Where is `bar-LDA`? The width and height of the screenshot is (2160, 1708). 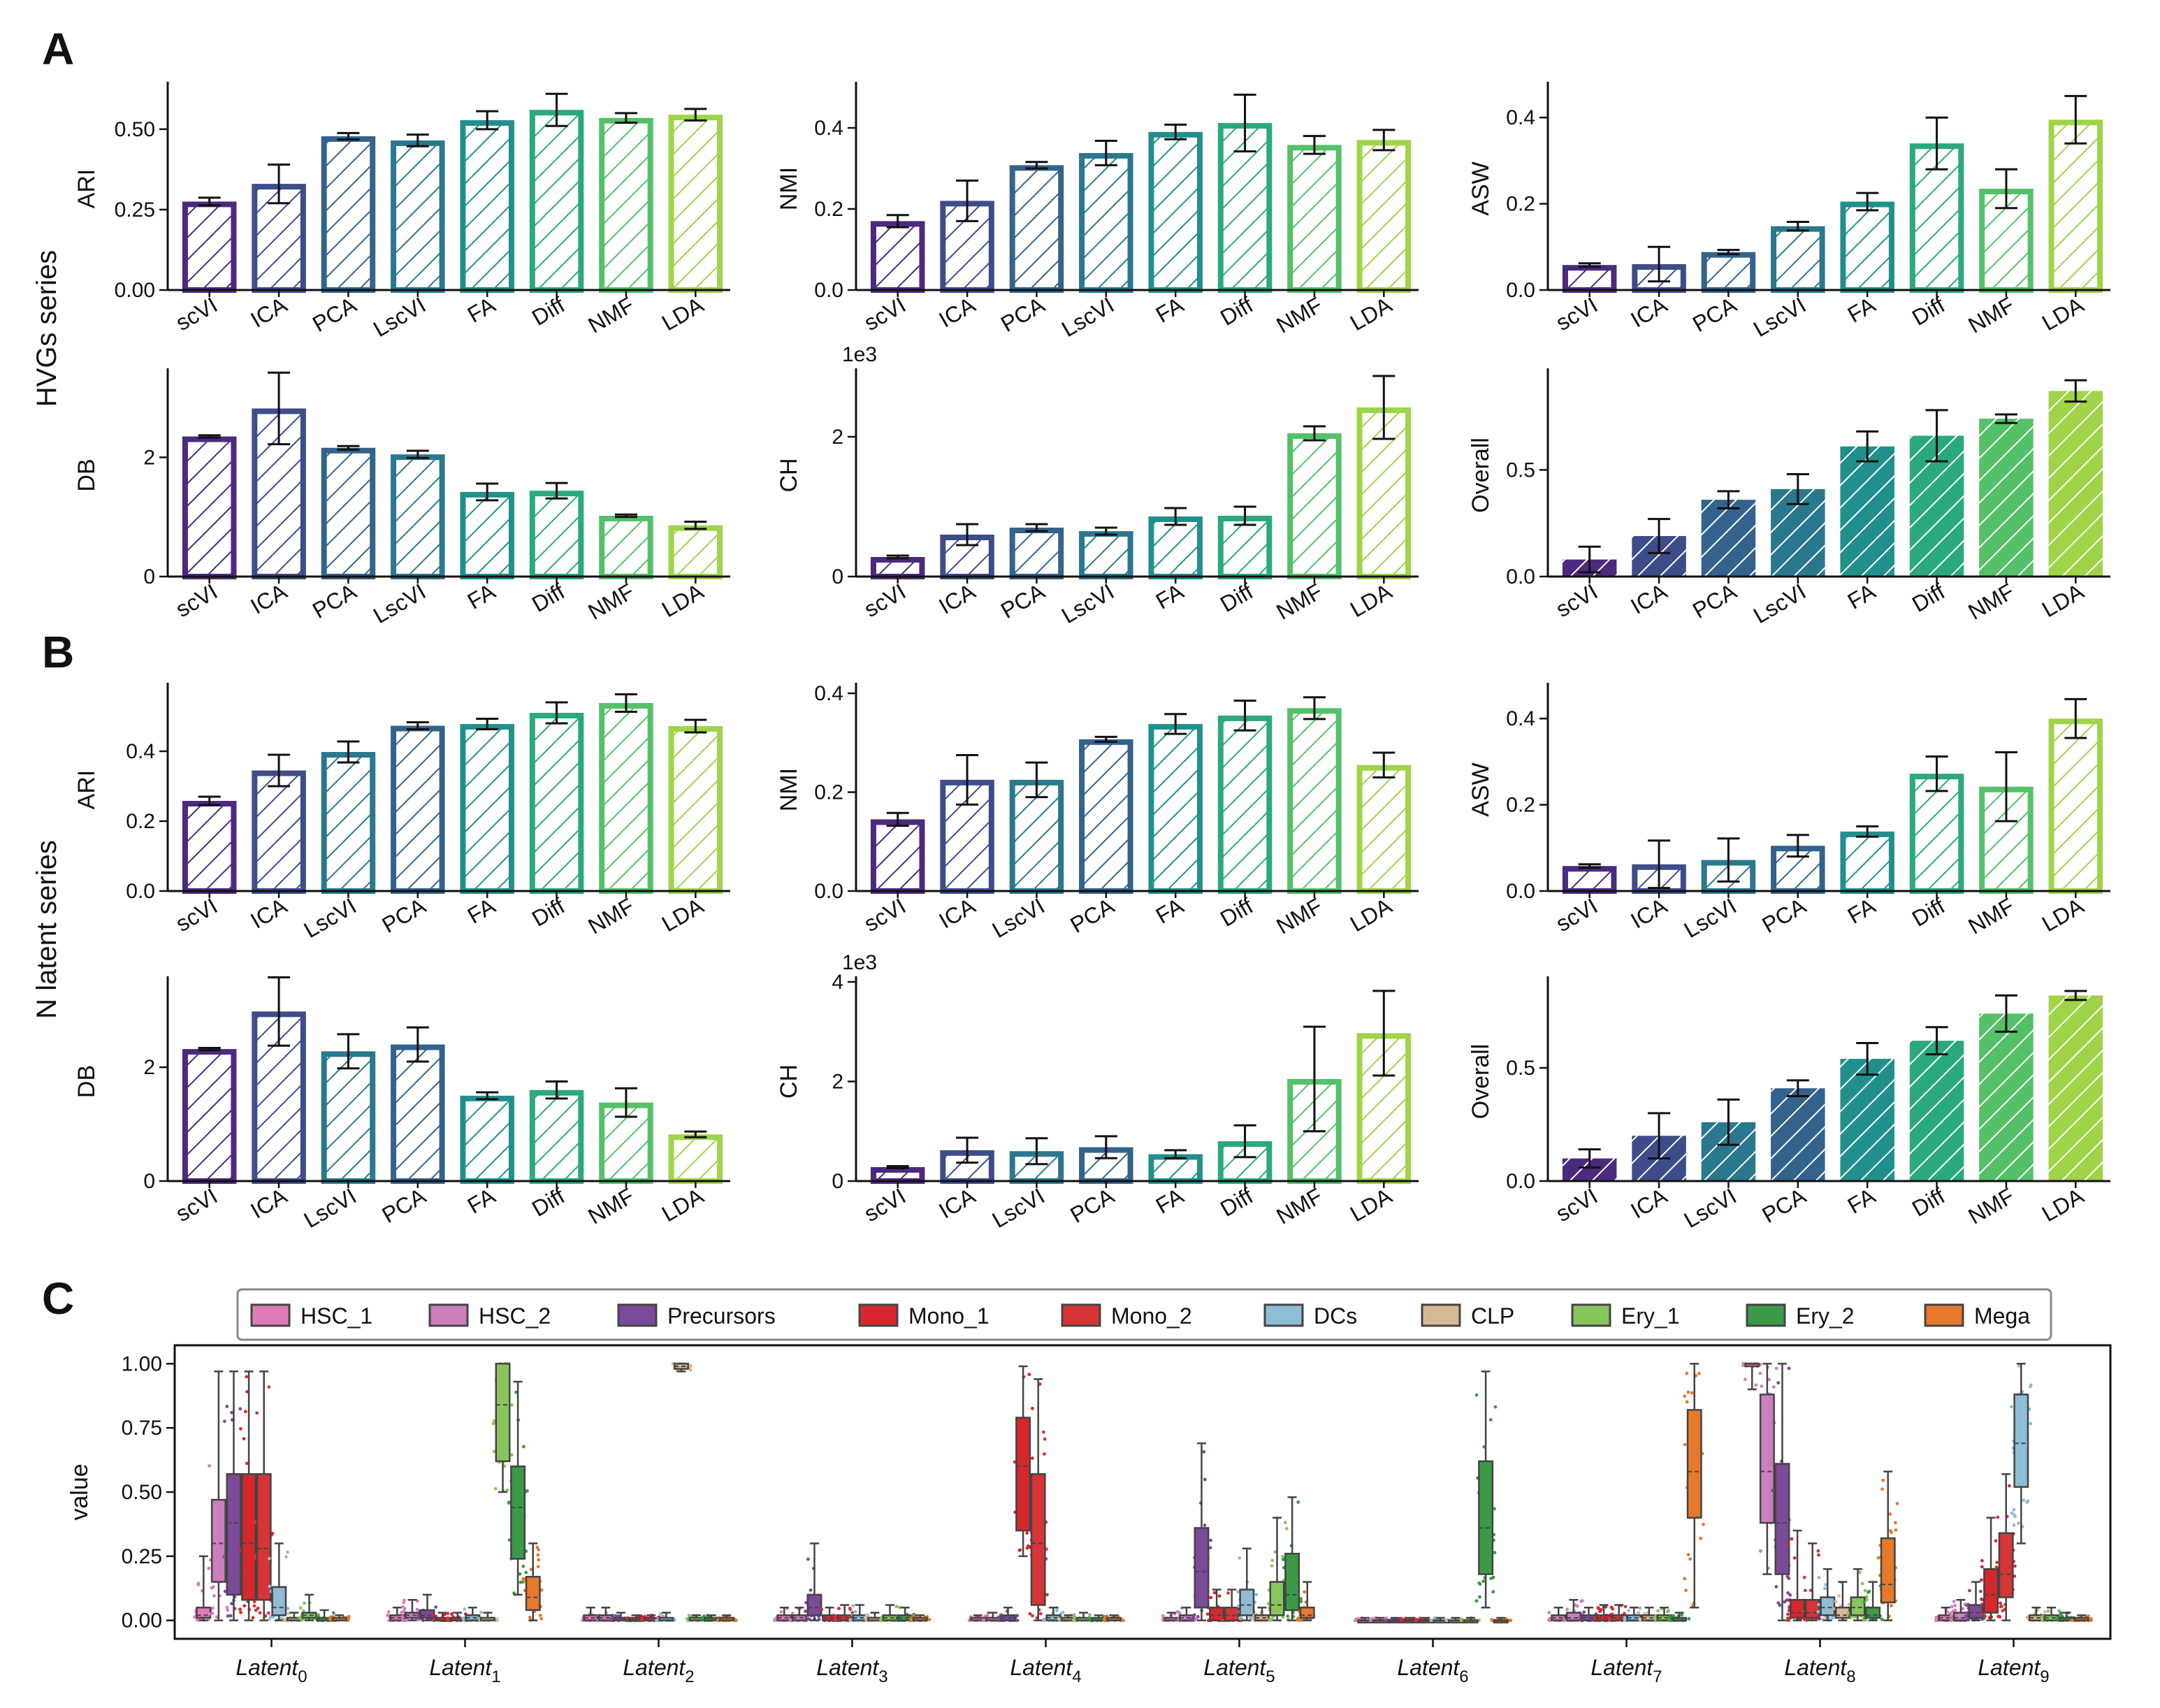 bar-LDA is located at coordinates (2075, 206).